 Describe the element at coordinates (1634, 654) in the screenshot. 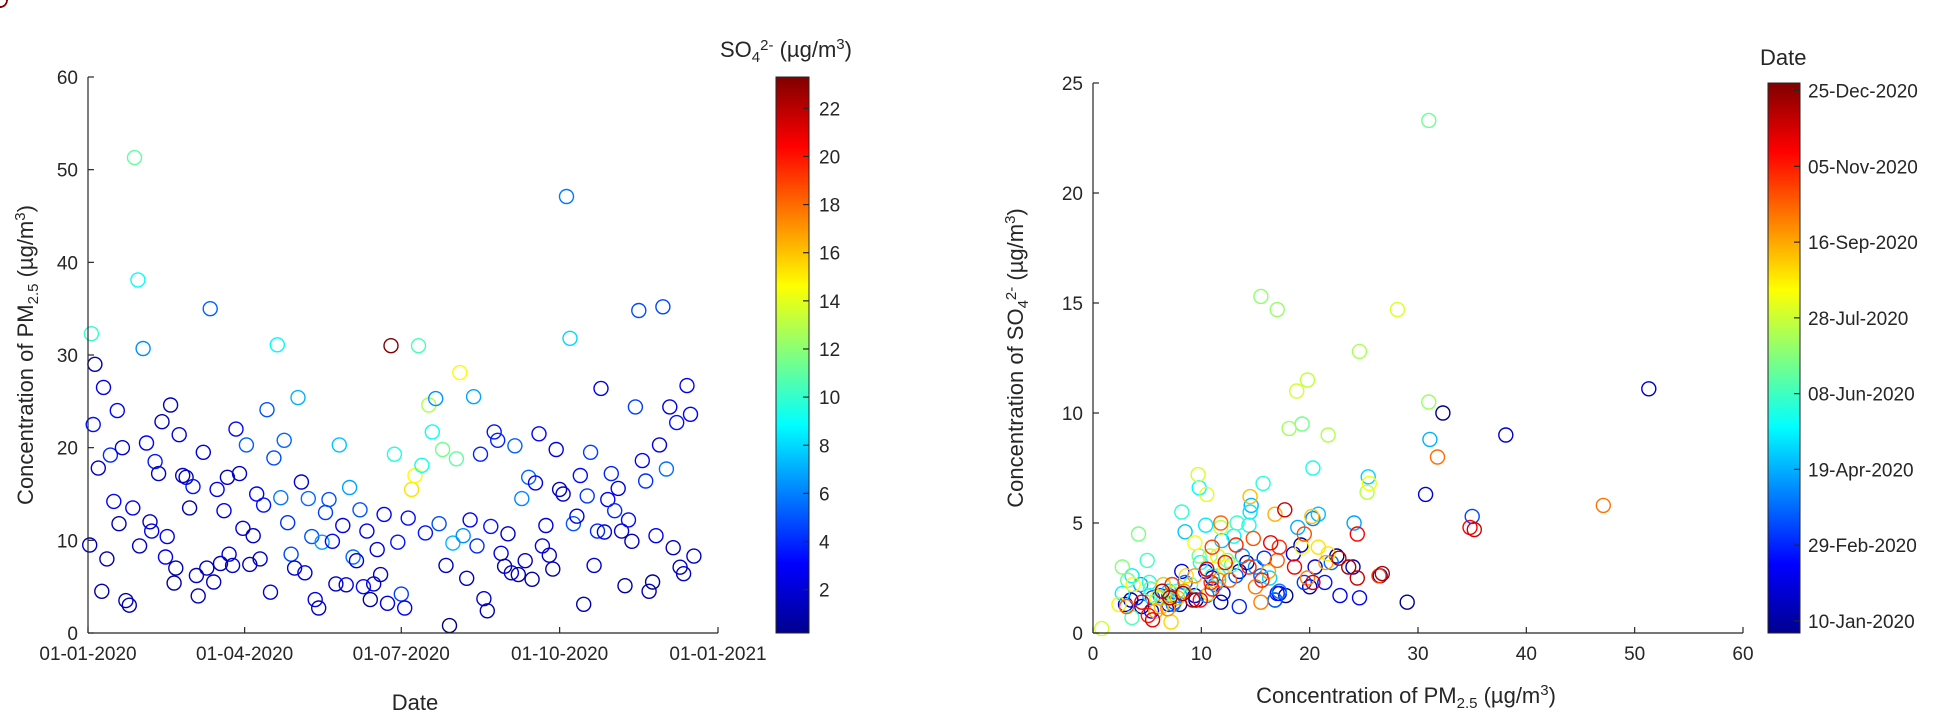

I see `right-x-tick-label: 50` at that location.